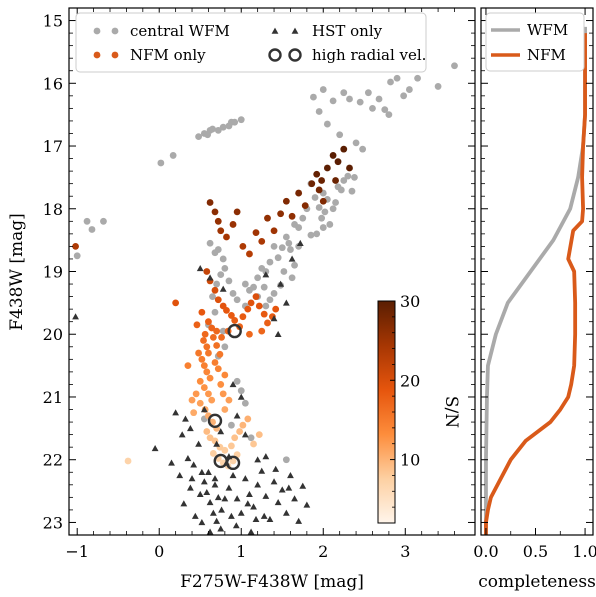 The image size is (596, 597). What do you see at coordinates (53, 21) in the screenshot?
I see `y-tick-label: 15` at bounding box center [53, 21].